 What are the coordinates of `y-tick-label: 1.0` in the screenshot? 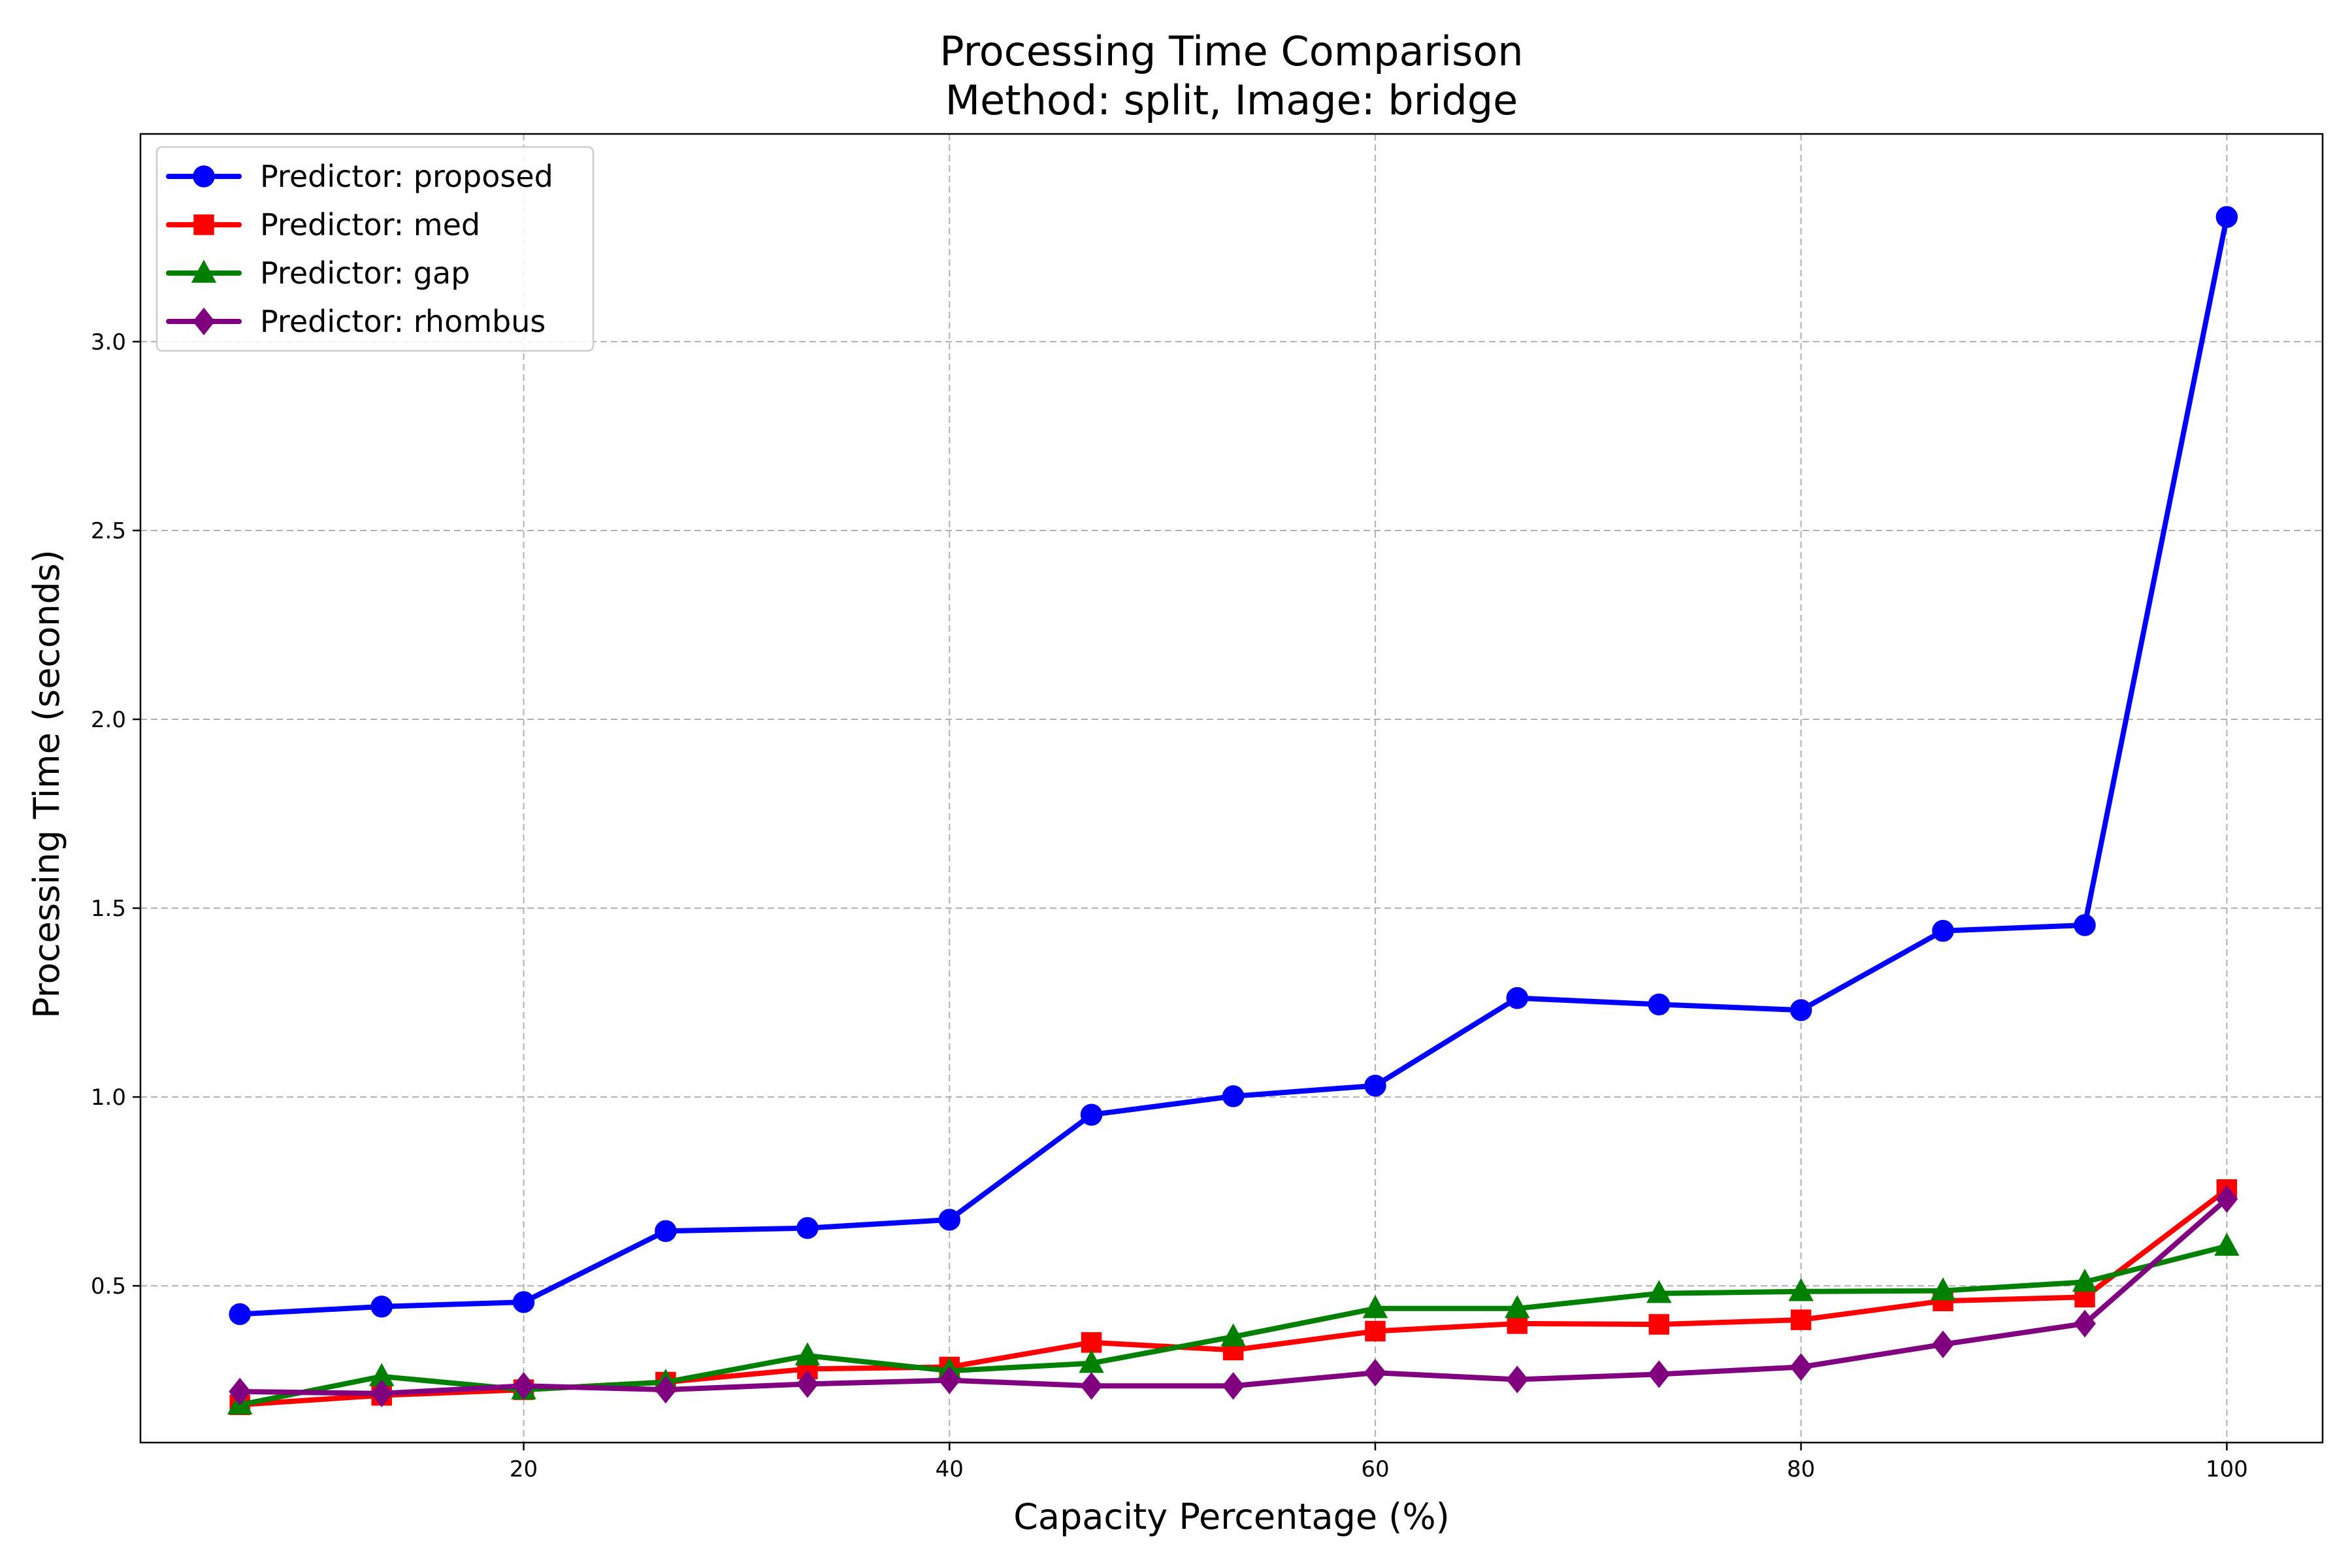 It's located at (108, 1098).